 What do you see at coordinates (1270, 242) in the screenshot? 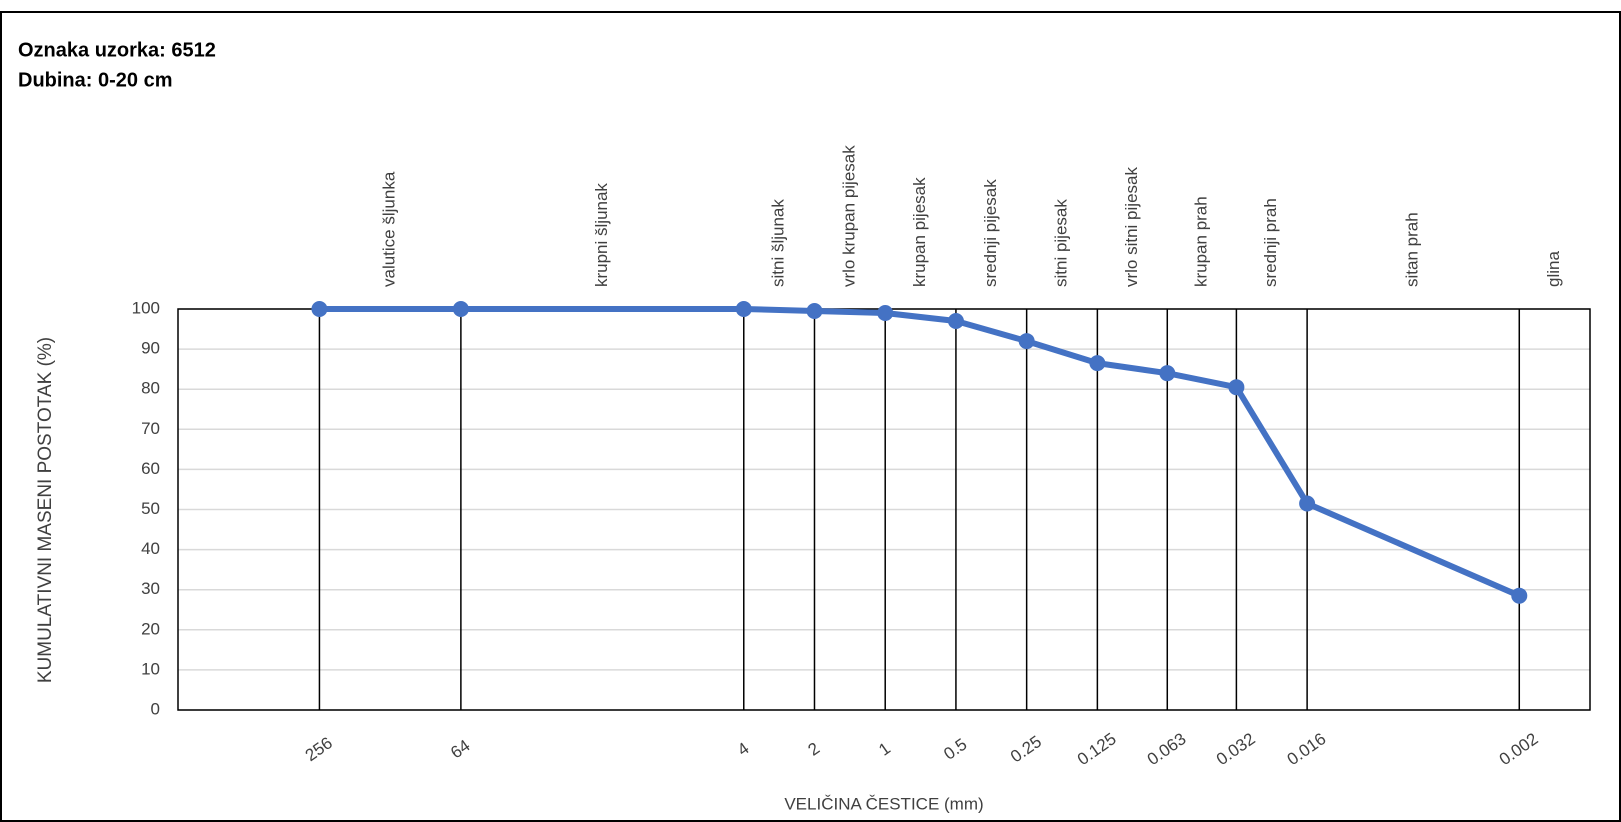
I see `zone-label: srednji prah` at bounding box center [1270, 242].